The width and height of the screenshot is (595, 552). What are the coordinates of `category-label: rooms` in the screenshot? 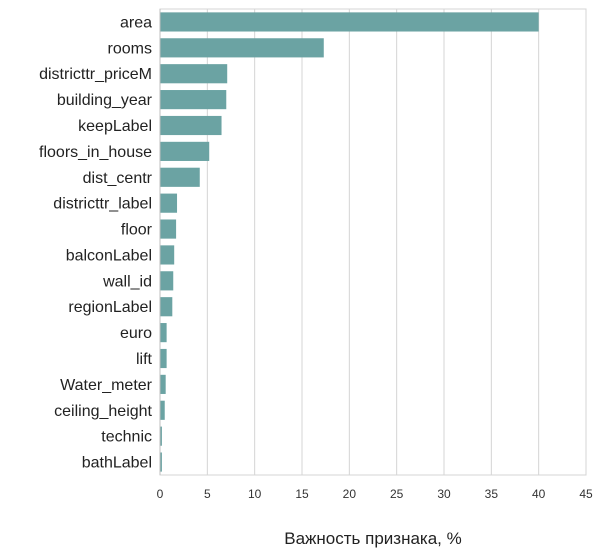 It's located at (130, 48).